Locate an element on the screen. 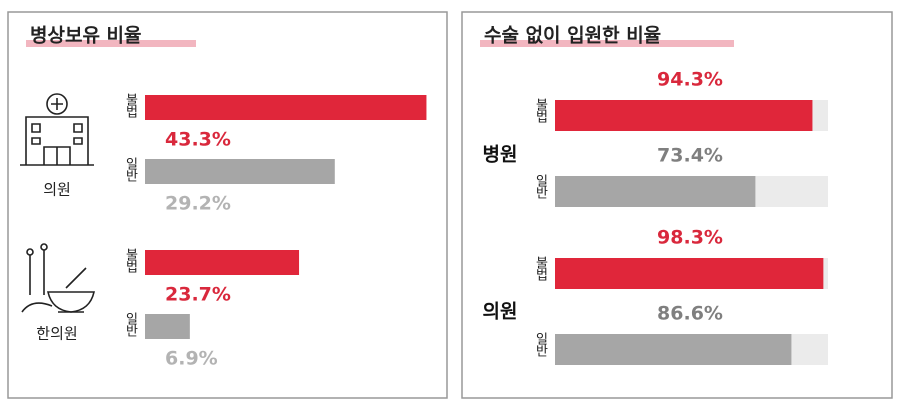 The width and height of the screenshot is (900, 410). hospital-icon is located at coordinates (57, 129).